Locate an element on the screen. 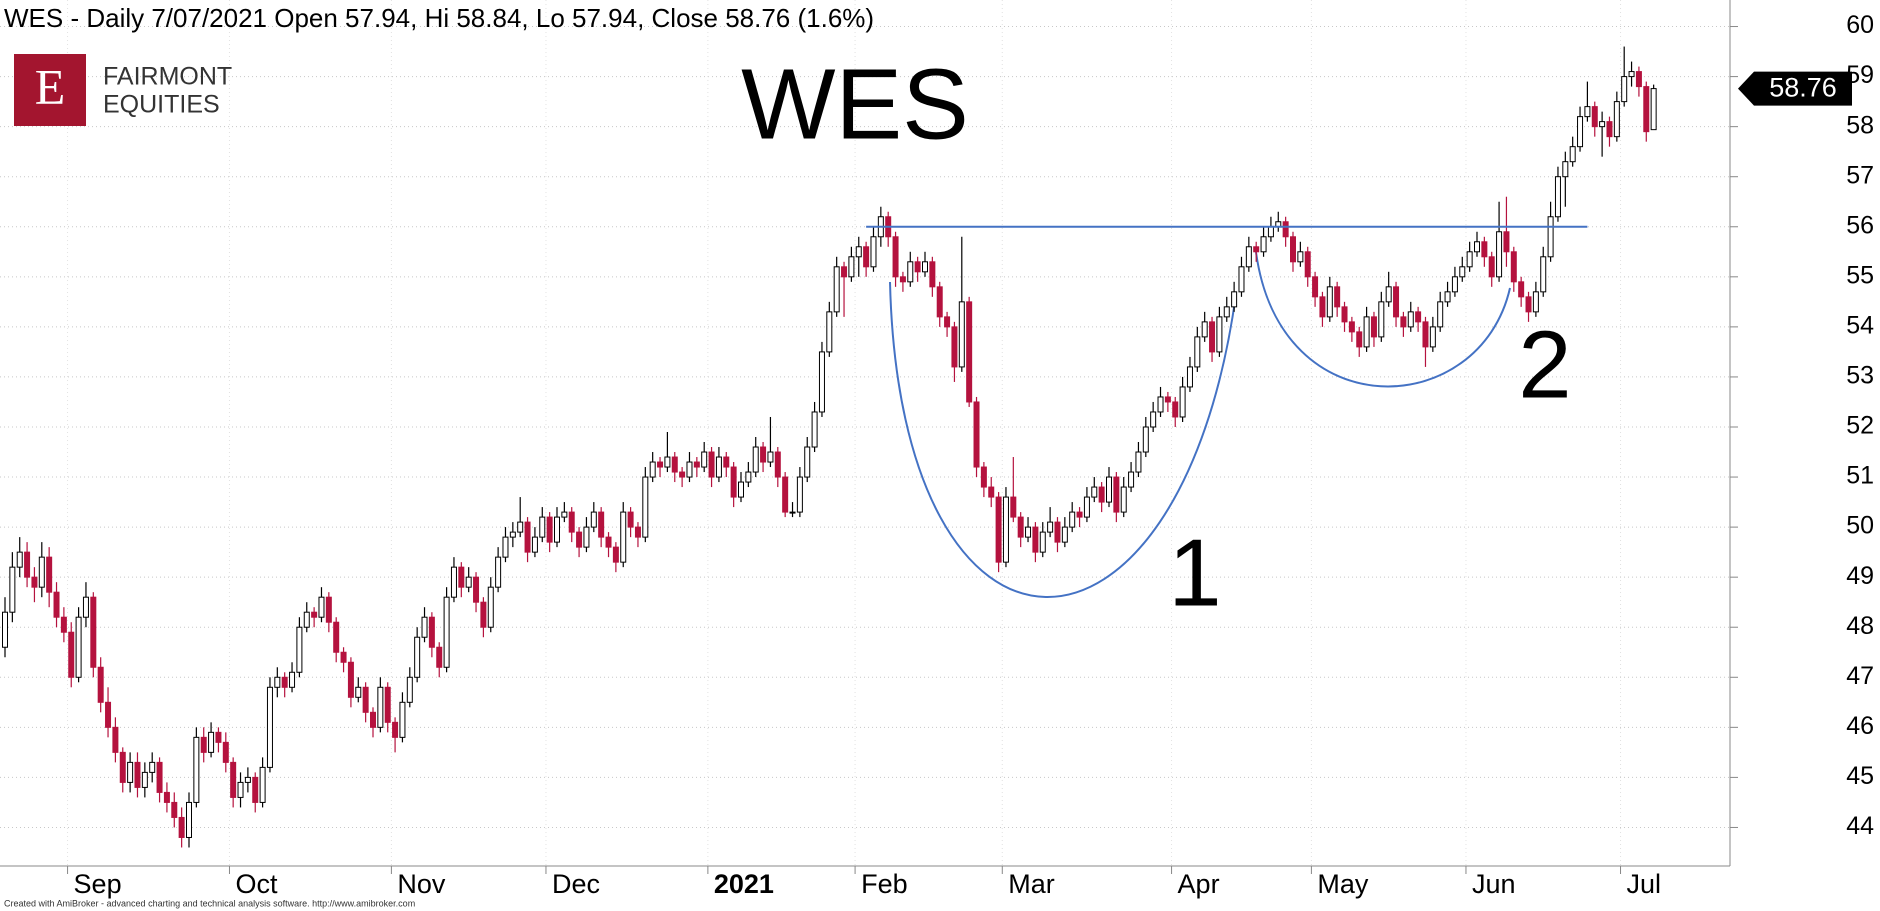 The width and height of the screenshot is (1880, 911). y-tick-label: 54 is located at coordinates (1860, 325).